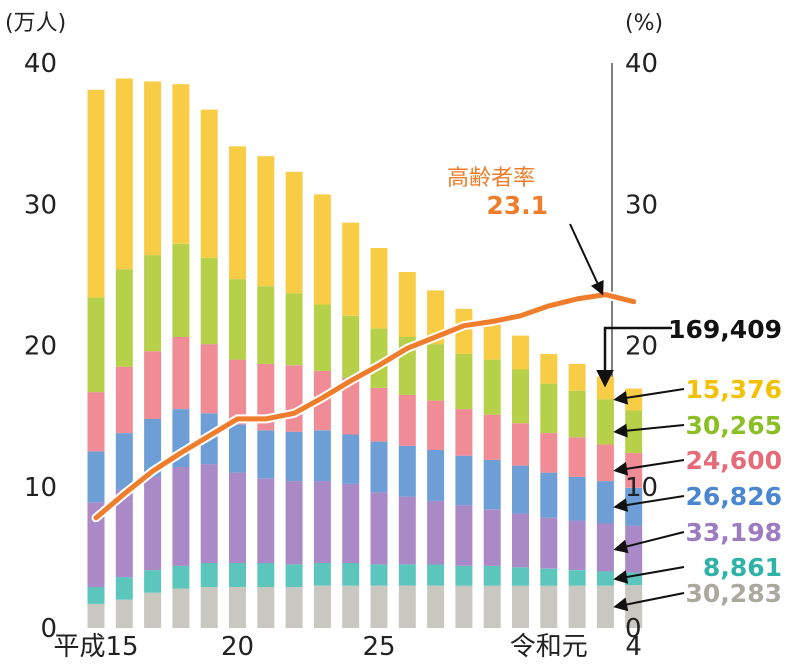  I want to click on x-tick-label: 4, so click(633, 647).